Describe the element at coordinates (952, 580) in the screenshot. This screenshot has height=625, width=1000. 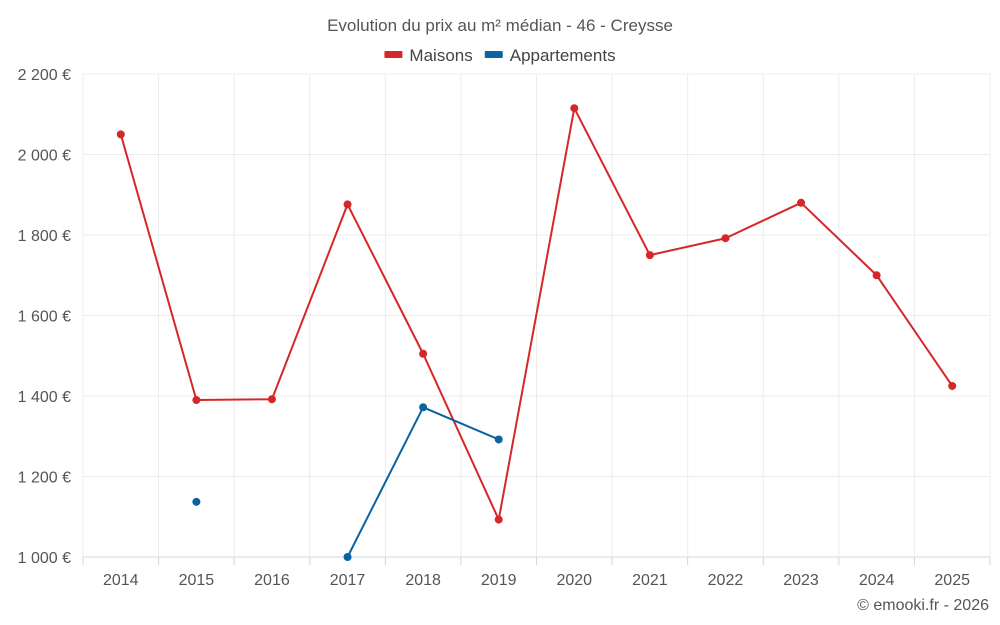
I see `x-tick-label-2025: 2025` at that location.